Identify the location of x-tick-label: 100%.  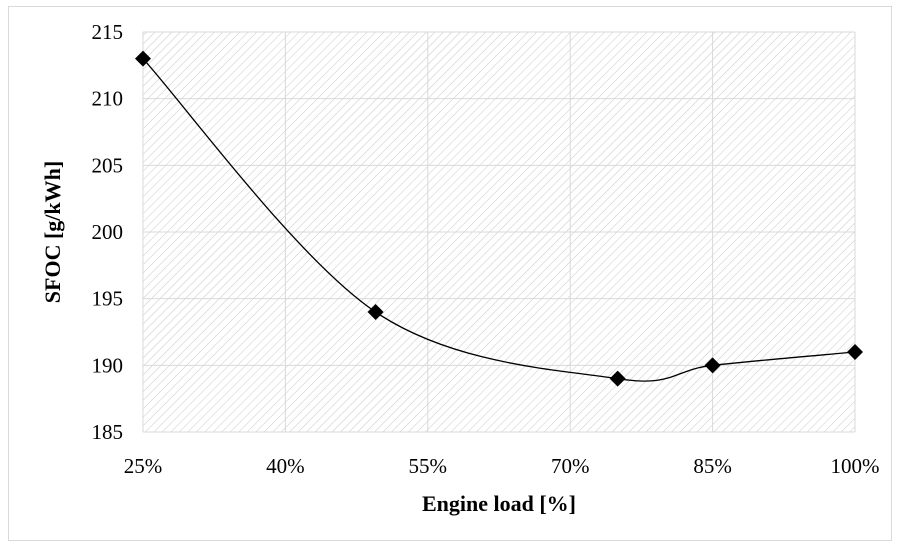
(855, 466).